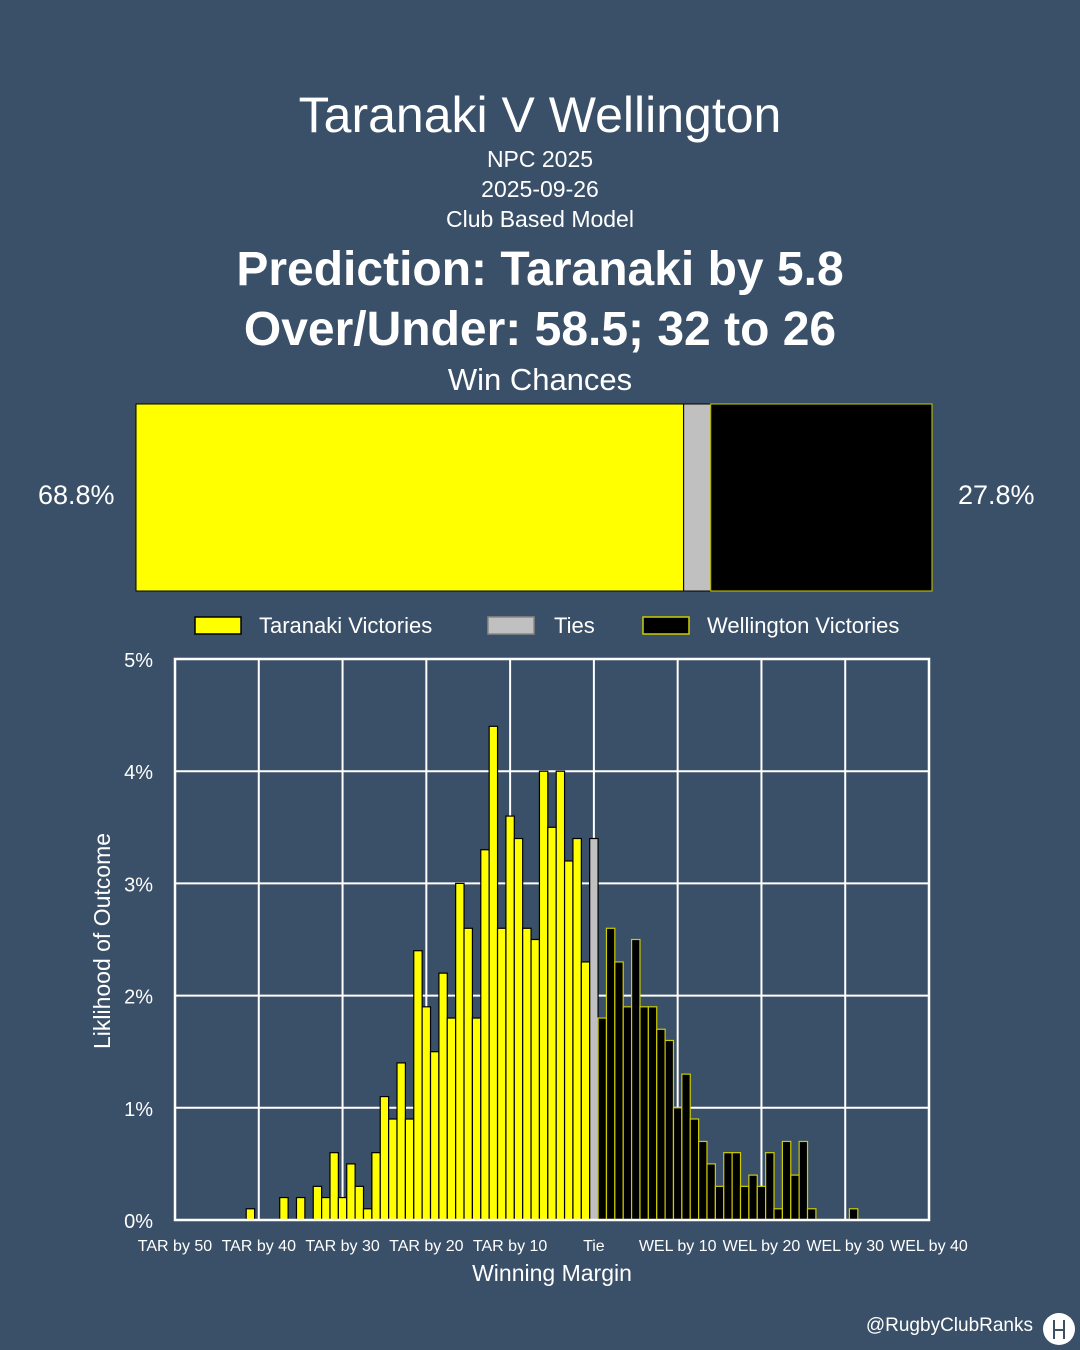  I want to click on x-tick-label: WEL by 20, so click(762, 1246).